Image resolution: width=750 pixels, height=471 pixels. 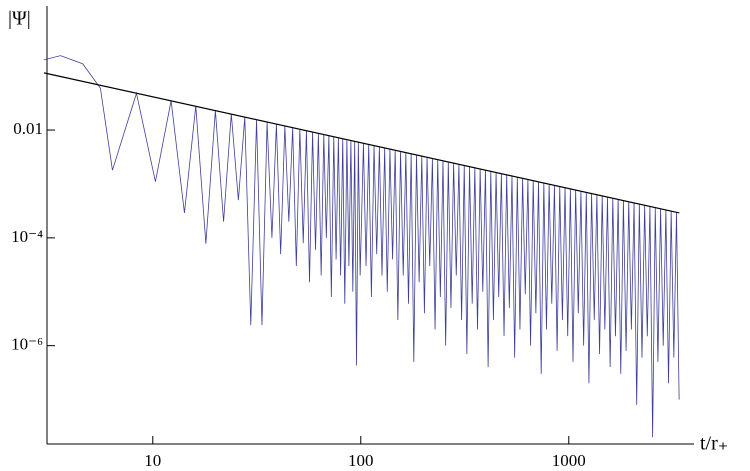 I want to click on x-axis-label: t/r₊, so click(x=714, y=444).